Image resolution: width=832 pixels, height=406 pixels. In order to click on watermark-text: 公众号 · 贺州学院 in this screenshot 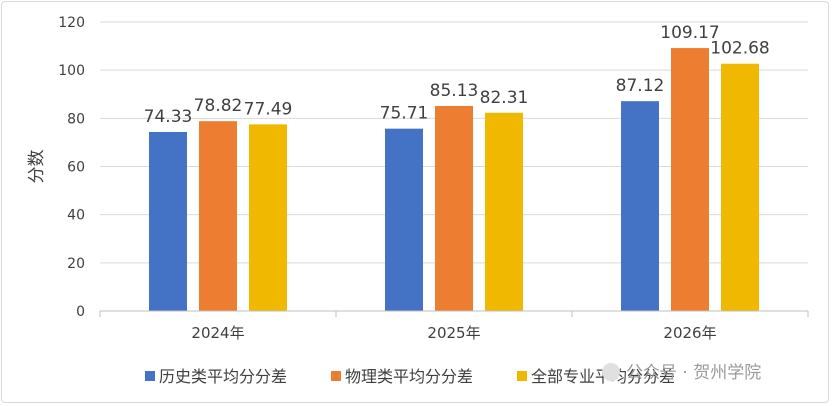, I will do `click(693, 373)`.